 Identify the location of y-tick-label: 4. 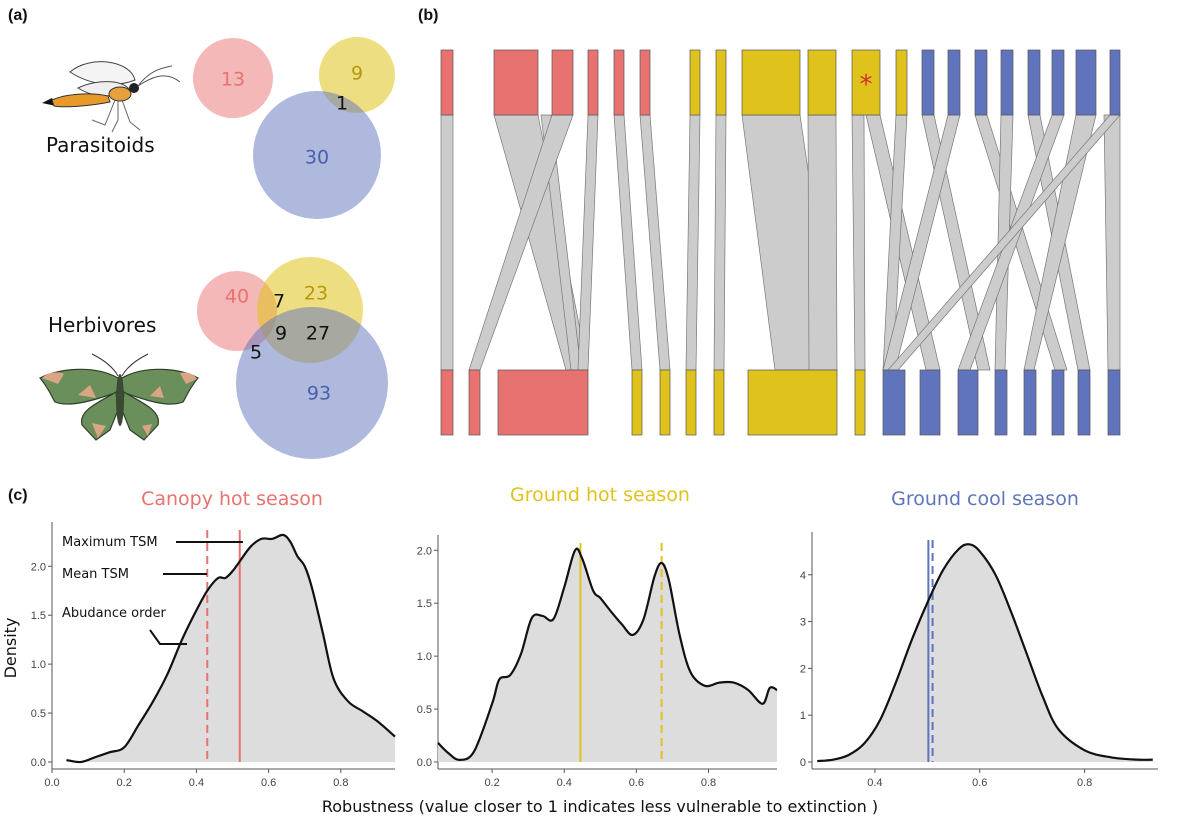
(803, 576).